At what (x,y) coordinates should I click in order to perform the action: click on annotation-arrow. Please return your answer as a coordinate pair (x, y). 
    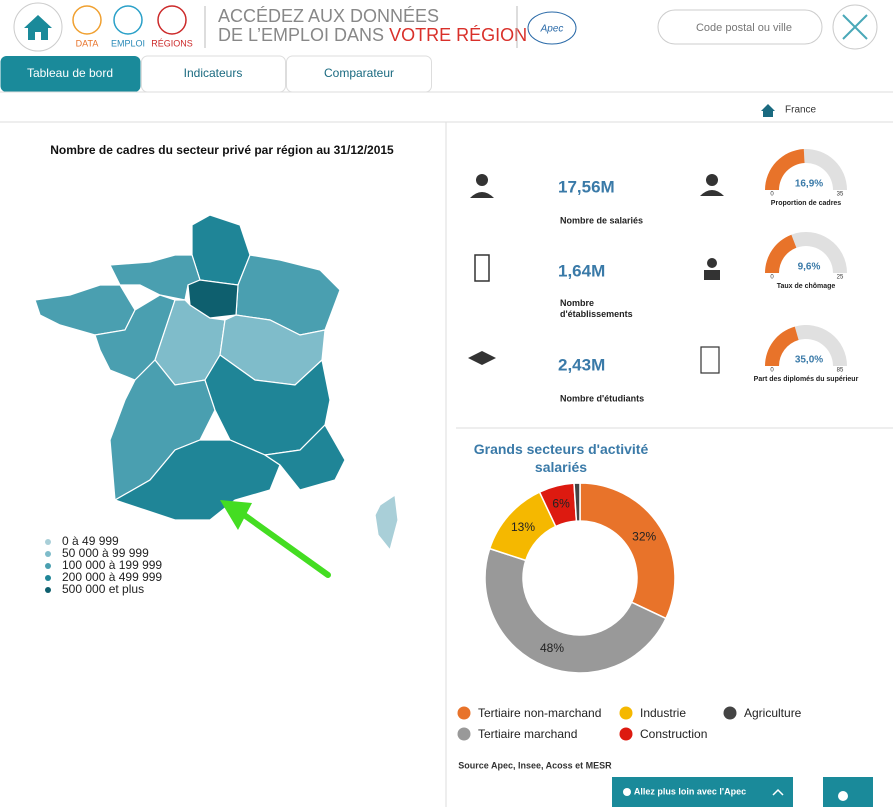
    Looking at the image, I should click on (275, 539).